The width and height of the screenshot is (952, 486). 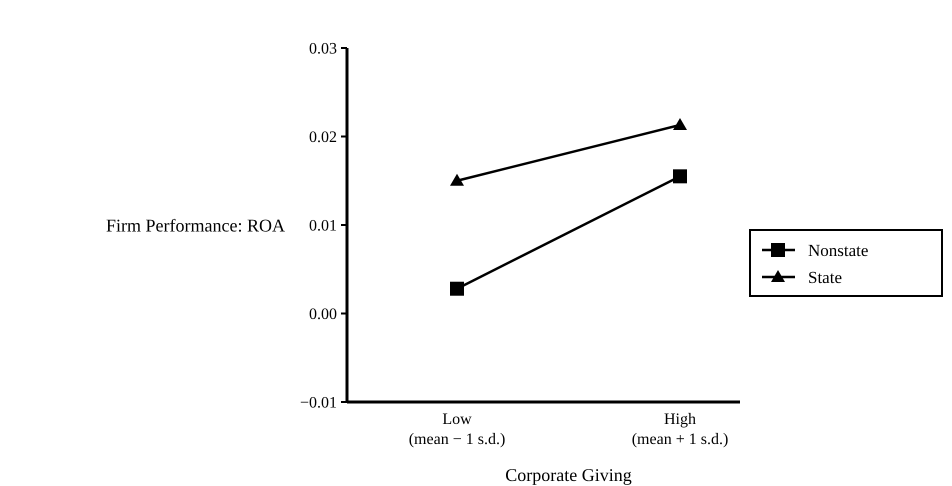 What do you see at coordinates (568, 475) in the screenshot?
I see `x-axis-title: Corporate Giving` at bounding box center [568, 475].